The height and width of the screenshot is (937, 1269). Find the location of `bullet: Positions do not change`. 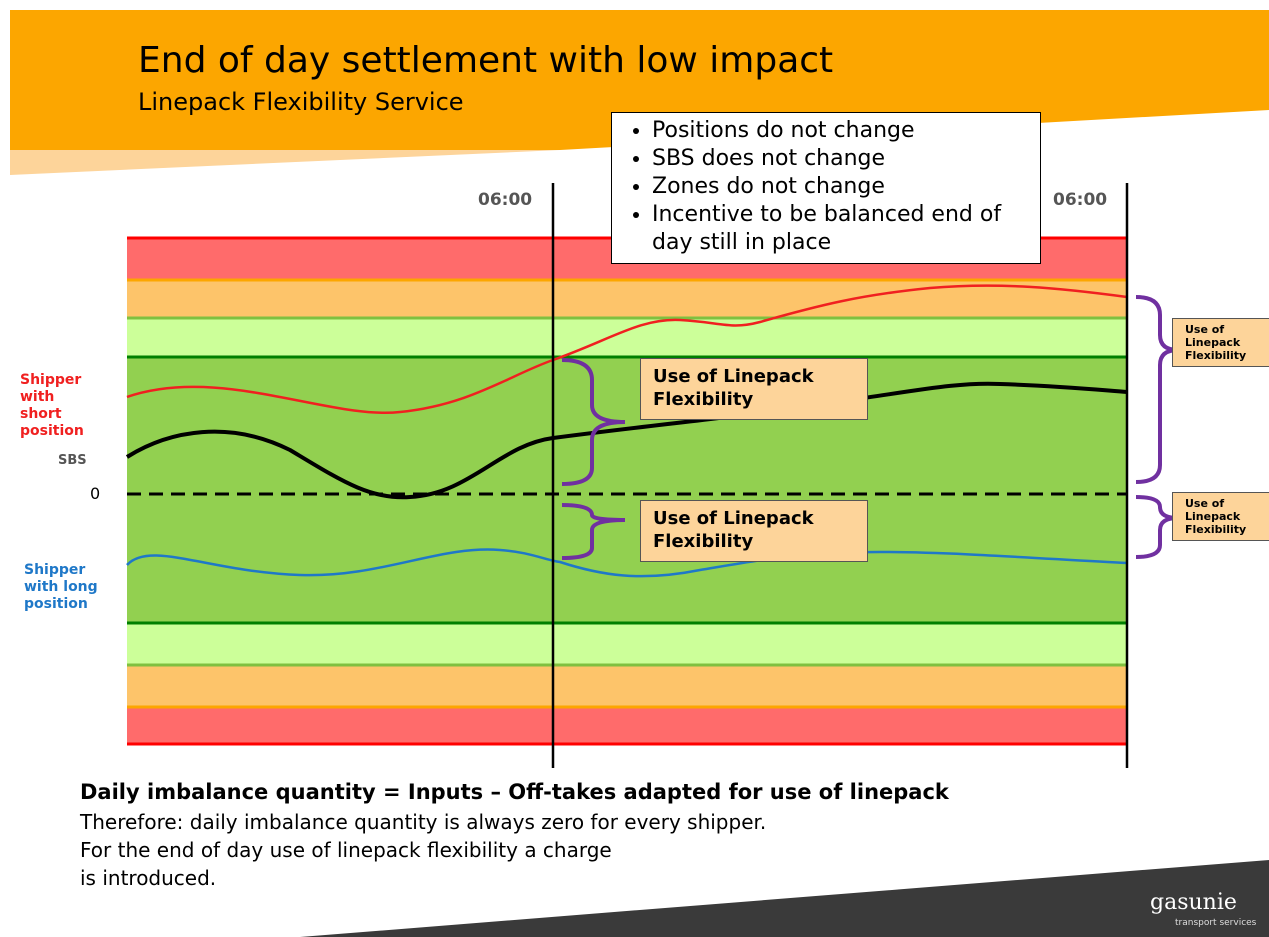

bullet: Positions do not change is located at coordinates (839, 131).